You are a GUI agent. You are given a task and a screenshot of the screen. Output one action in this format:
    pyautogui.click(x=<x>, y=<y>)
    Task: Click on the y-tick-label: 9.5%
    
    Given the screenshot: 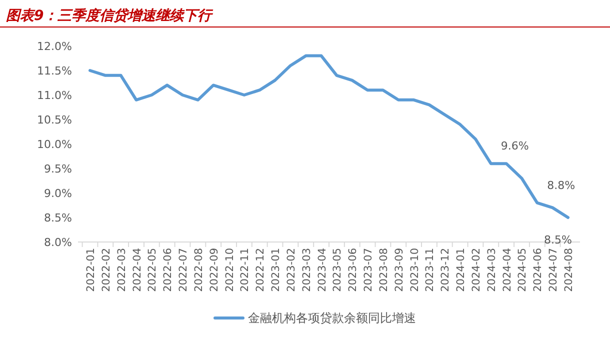 What is the action you would take?
    pyautogui.click(x=58, y=169)
    